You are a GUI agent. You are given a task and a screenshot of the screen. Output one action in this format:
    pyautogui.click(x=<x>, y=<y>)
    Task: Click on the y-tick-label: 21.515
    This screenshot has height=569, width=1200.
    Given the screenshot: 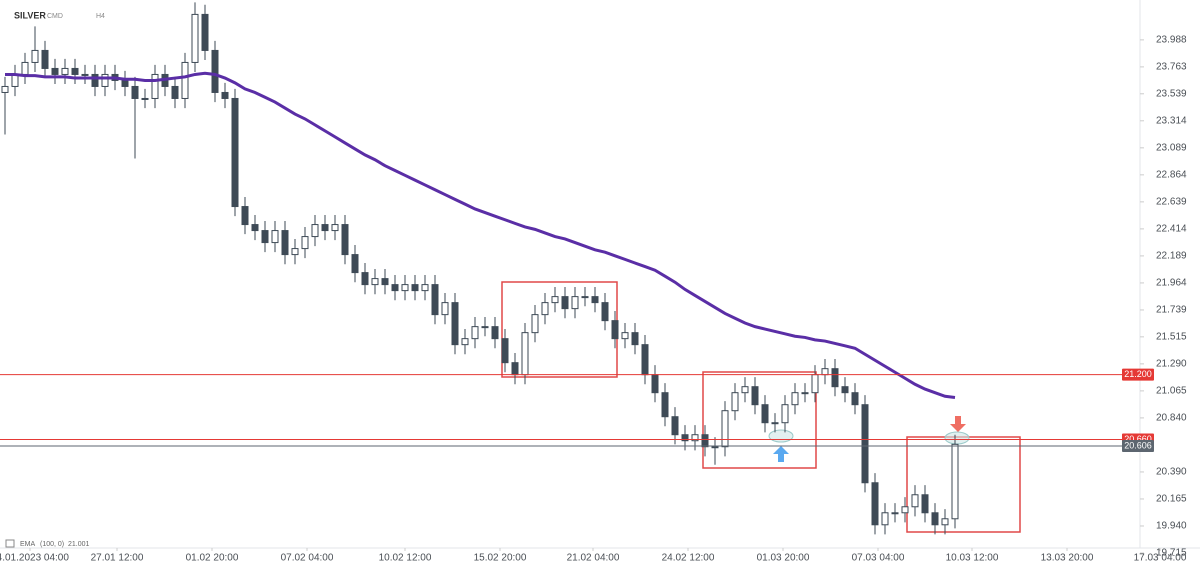 What is the action you would take?
    pyautogui.click(x=1171, y=336)
    